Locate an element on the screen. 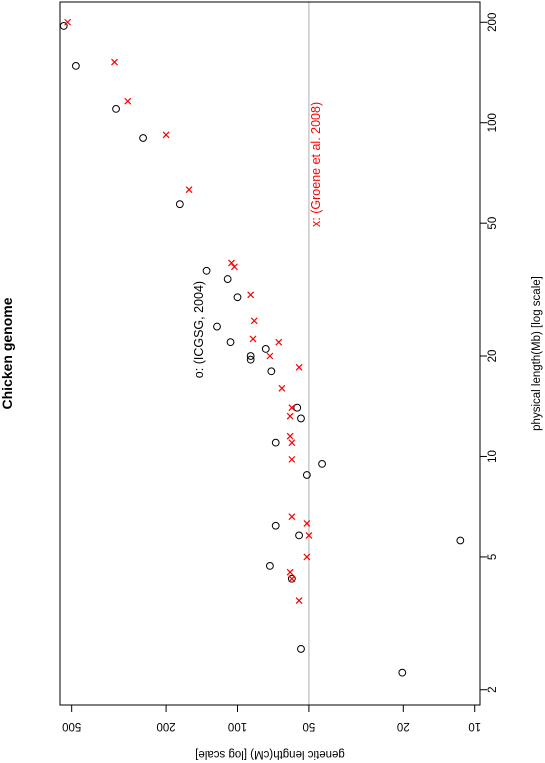 This screenshot has height=763, width=545. x-tick-label: 50 is located at coordinates (493, 223).